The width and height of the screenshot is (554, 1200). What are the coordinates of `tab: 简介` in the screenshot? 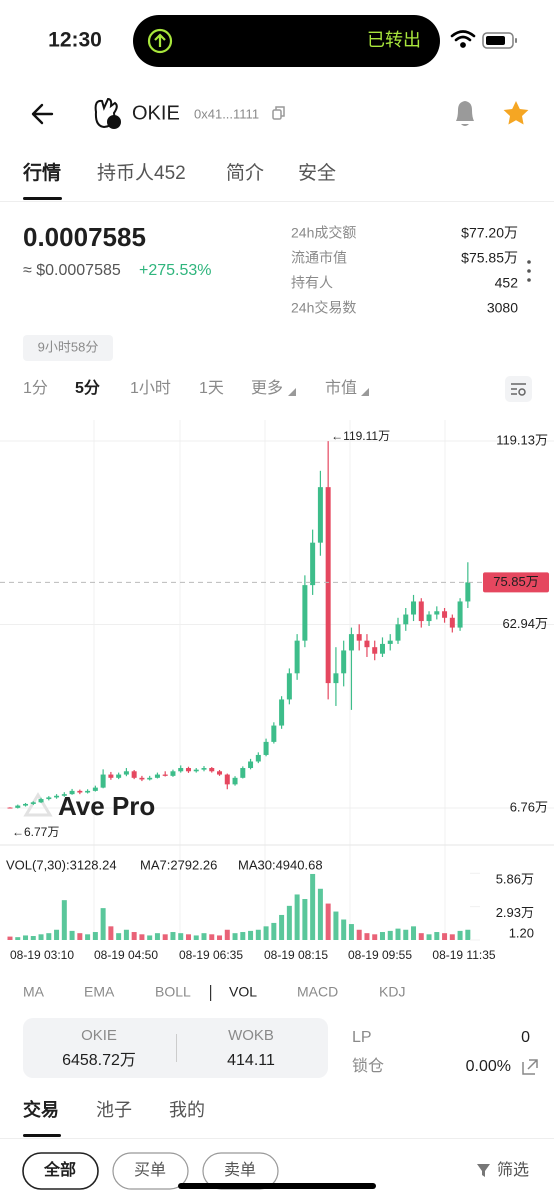 It's located at (245, 173).